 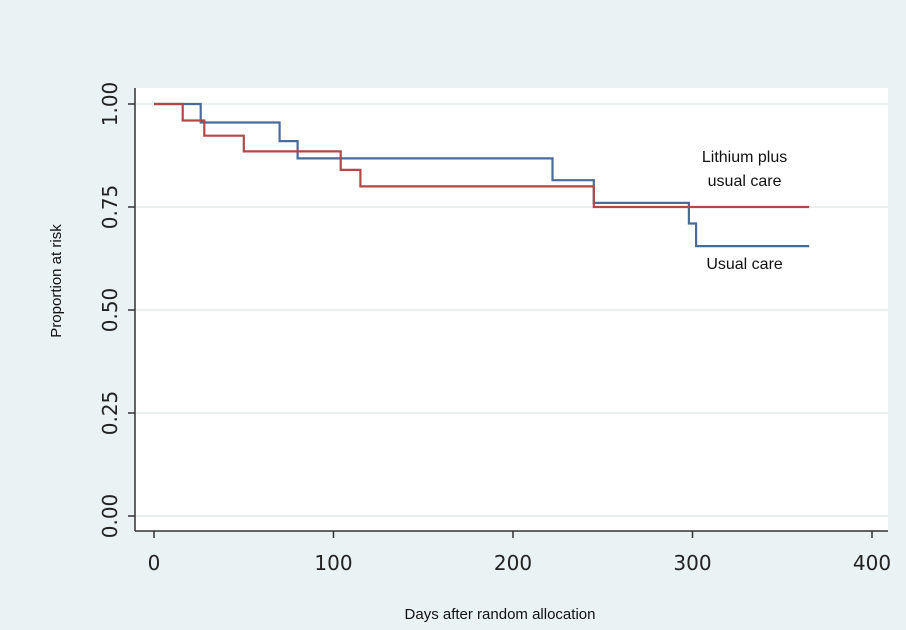 What do you see at coordinates (110, 516) in the screenshot?
I see `y-tick-label: 0.00` at bounding box center [110, 516].